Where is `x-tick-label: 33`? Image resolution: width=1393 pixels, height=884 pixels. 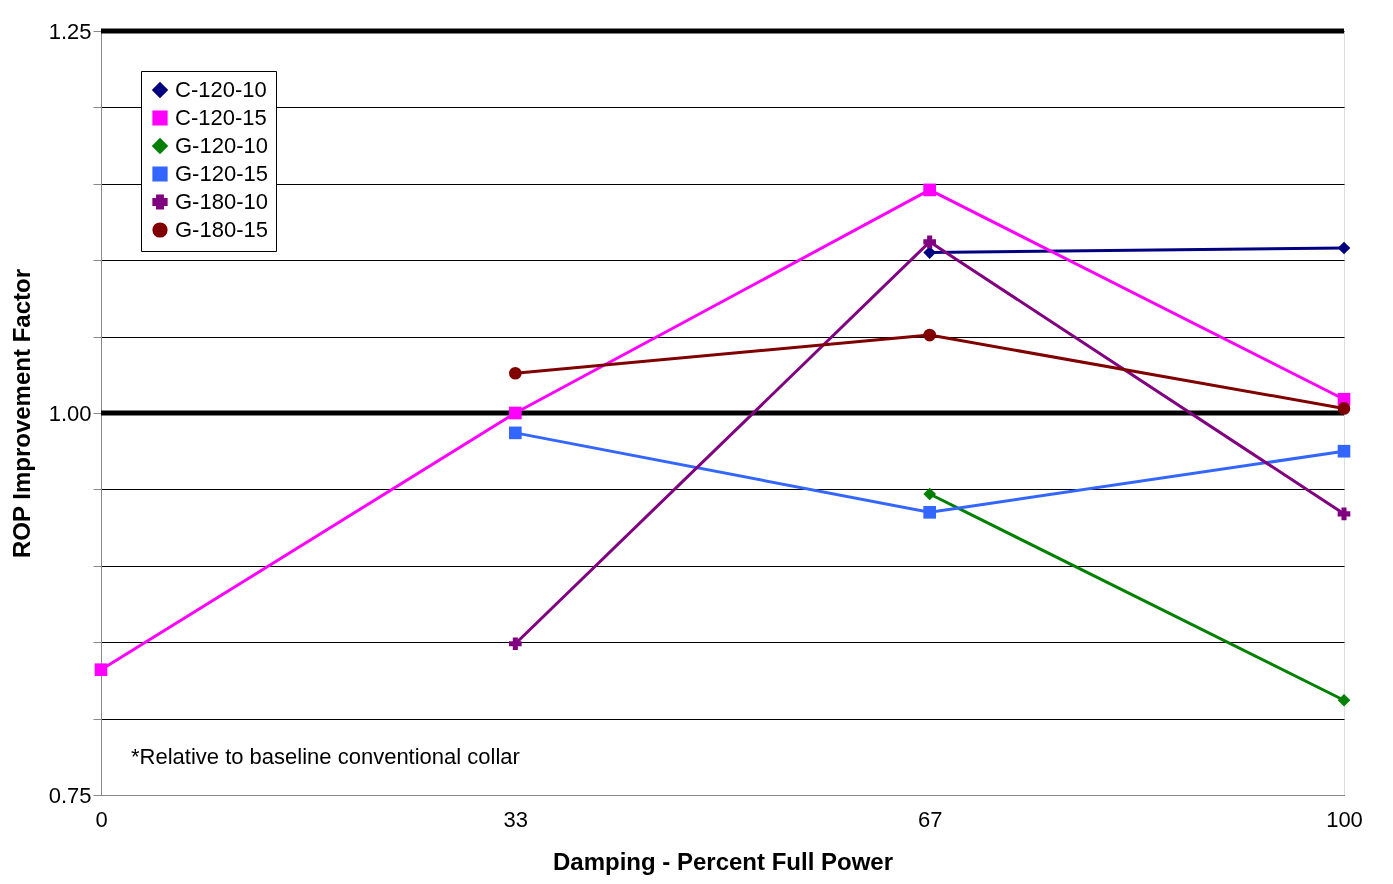
x-tick-label: 33 is located at coordinates (516, 819).